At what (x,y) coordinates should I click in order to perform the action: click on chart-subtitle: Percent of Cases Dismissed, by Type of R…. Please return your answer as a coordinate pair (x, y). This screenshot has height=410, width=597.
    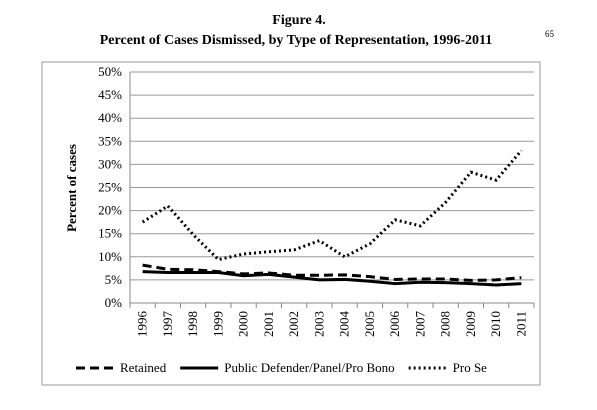
    Looking at the image, I should click on (296, 40).